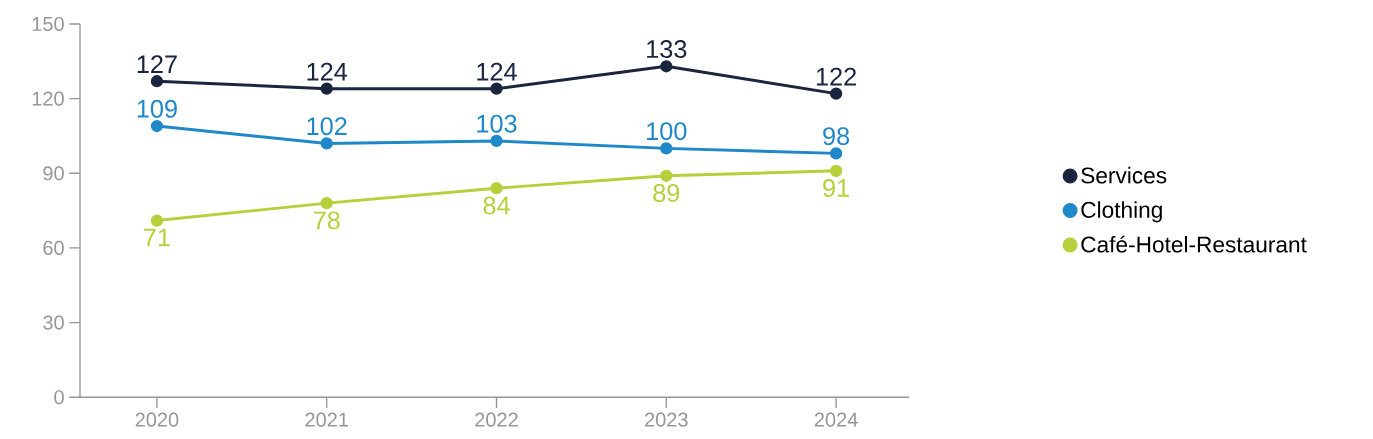 This screenshot has width=1373, height=439. What do you see at coordinates (157, 419) in the screenshot?
I see `x-tick-label: 2020` at bounding box center [157, 419].